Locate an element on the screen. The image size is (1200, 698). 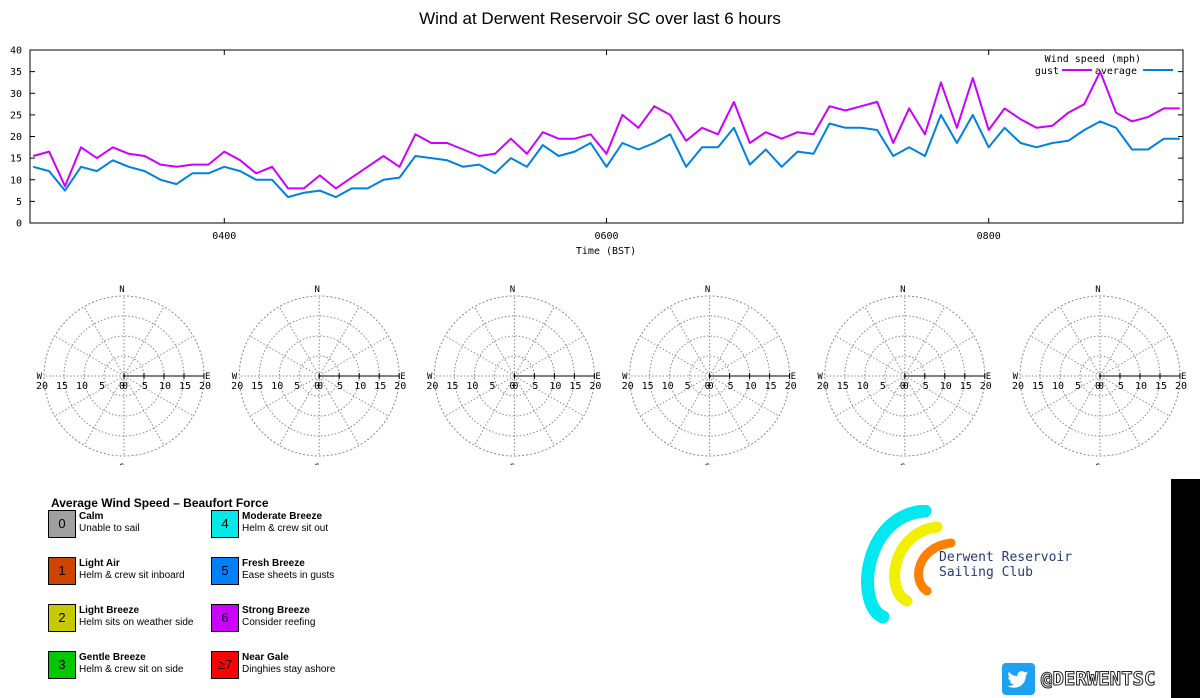
beaufort-item-6: 6 Strong Breeze Consider reefing is located at coordinates (291, 620).